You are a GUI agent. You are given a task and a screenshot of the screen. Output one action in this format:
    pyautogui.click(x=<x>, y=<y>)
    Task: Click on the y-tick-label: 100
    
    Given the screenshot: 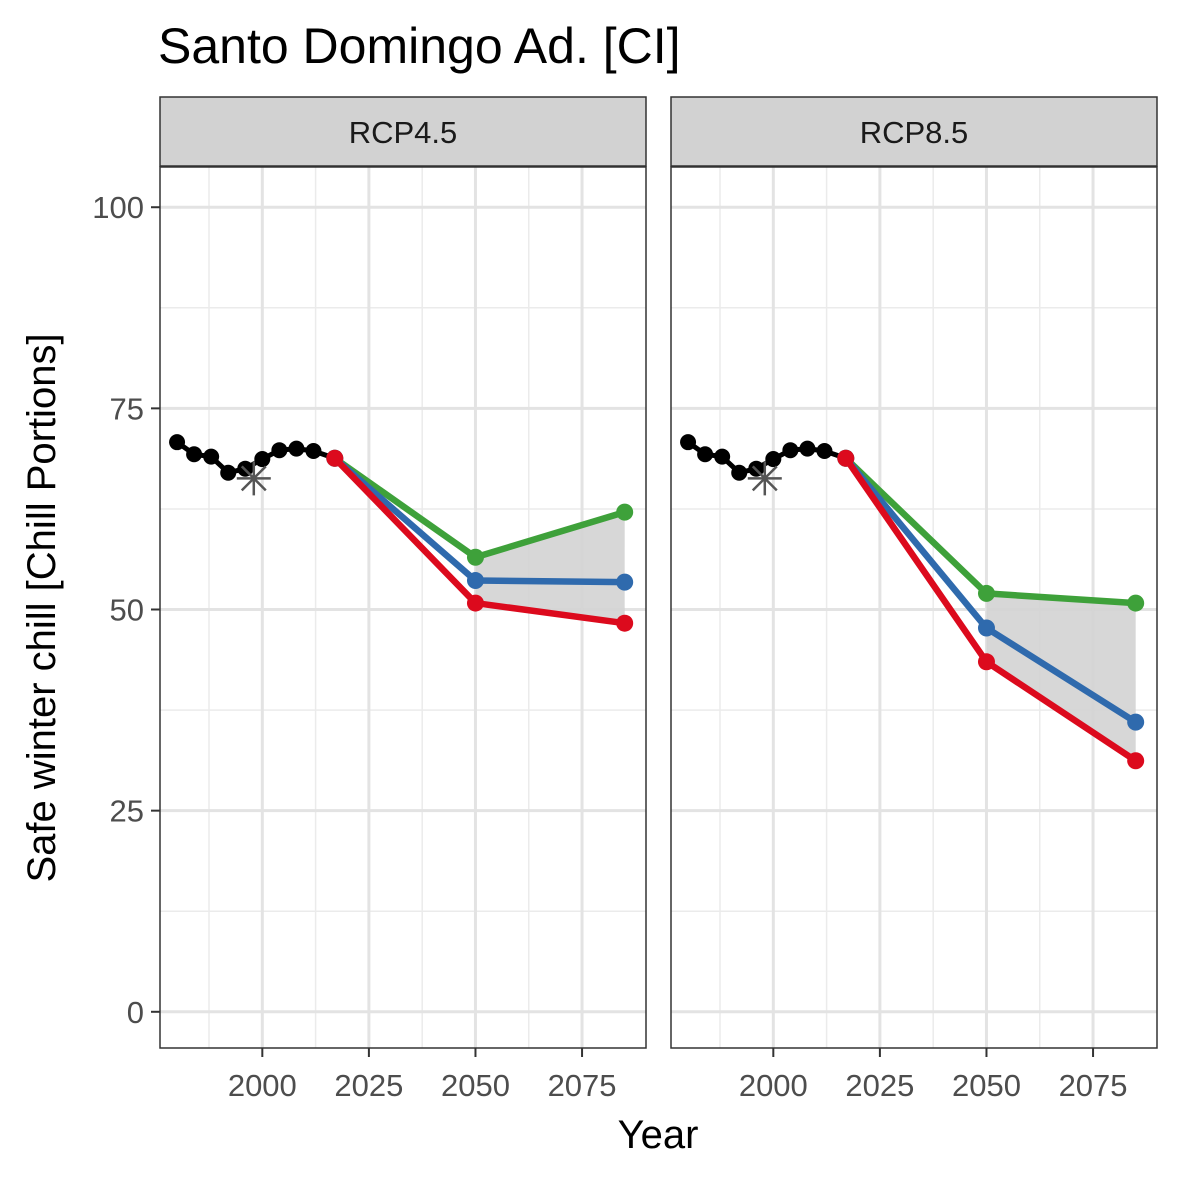 What is the action you would take?
    pyautogui.click(x=118, y=207)
    